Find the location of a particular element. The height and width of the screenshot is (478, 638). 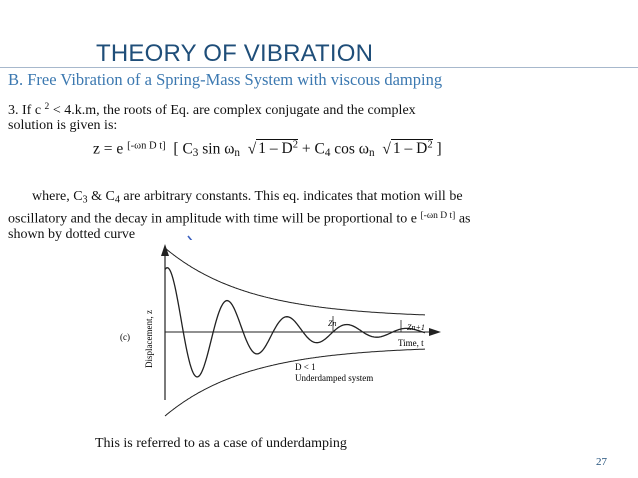

y-axis-label: Displacement, z is located at coordinates (149, 339).